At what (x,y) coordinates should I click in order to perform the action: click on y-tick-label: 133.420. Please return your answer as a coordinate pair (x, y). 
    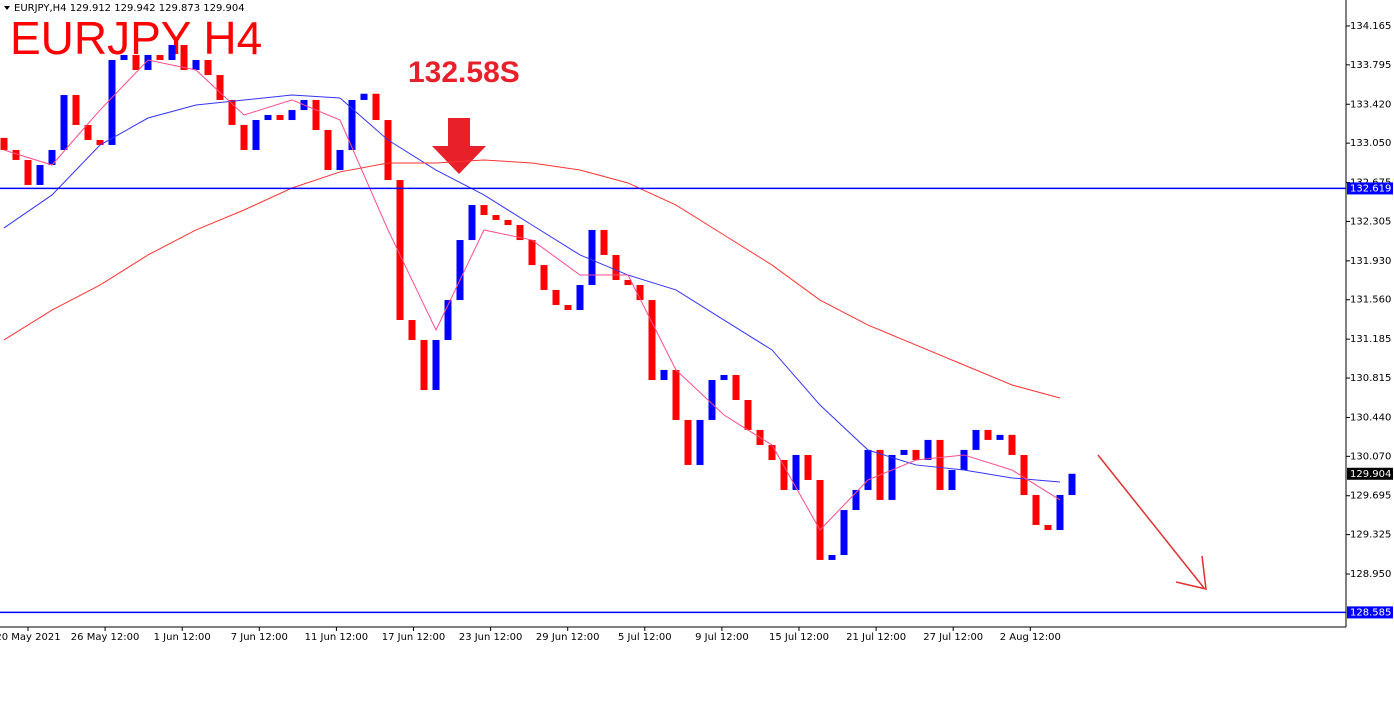
    Looking at the image, I should click on (1370, 104).